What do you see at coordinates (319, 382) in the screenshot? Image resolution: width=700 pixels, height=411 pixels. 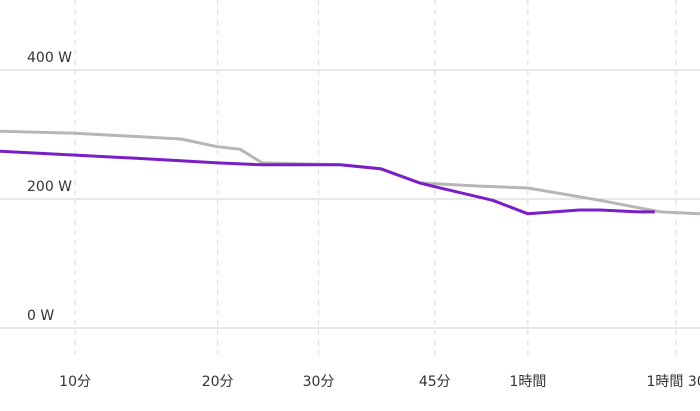 I see `x-tick-label: 30分` at bounding box center [319, 382].